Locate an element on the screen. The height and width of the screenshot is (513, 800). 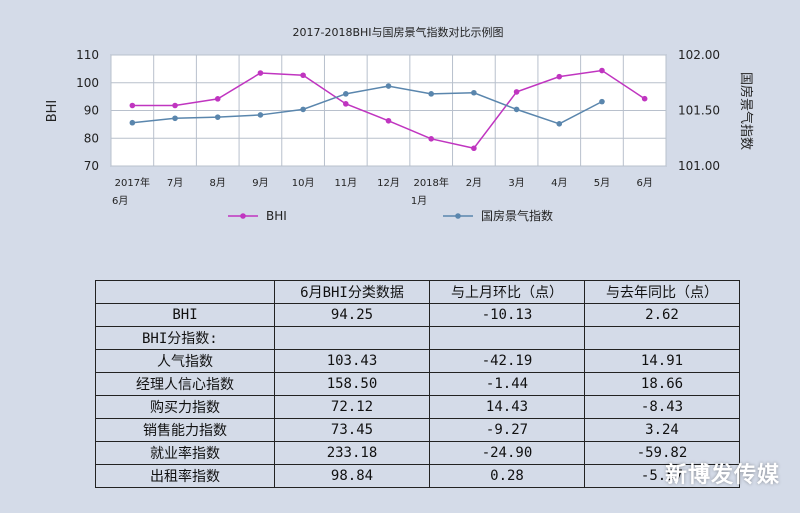
y2-tick-label: 102.00 is located at coordinates (699, 55).